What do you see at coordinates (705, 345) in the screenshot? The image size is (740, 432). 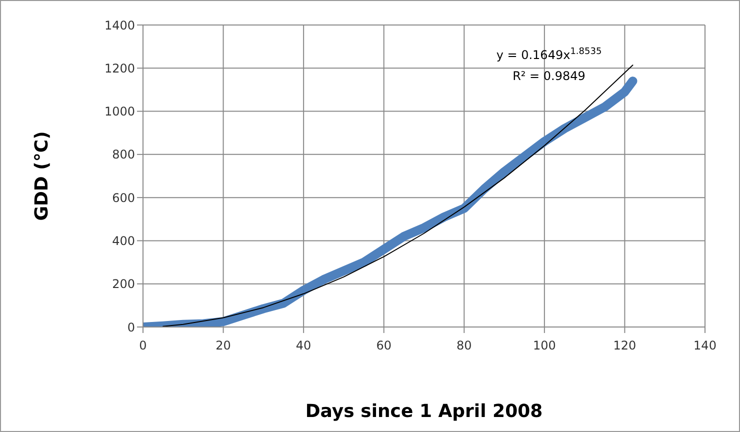 I see `x-tick-label: 140` at bounding box center [705, 345].